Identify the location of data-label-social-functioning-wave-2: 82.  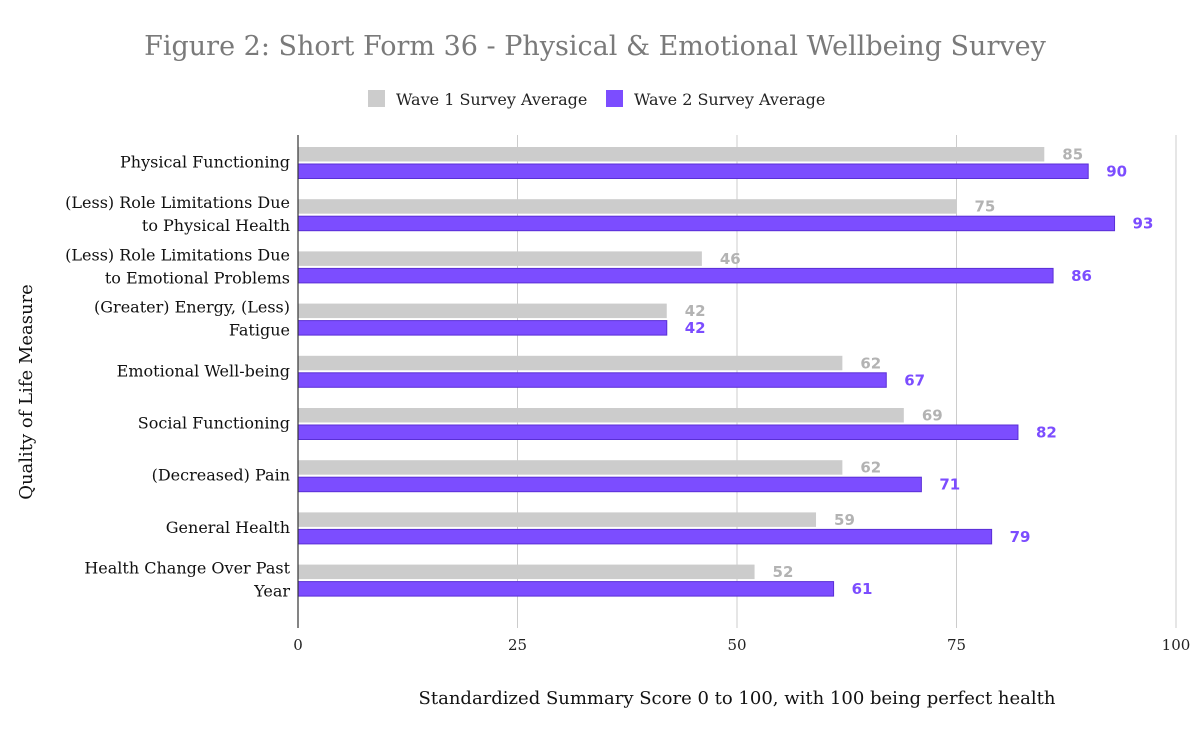
(1046, 433).